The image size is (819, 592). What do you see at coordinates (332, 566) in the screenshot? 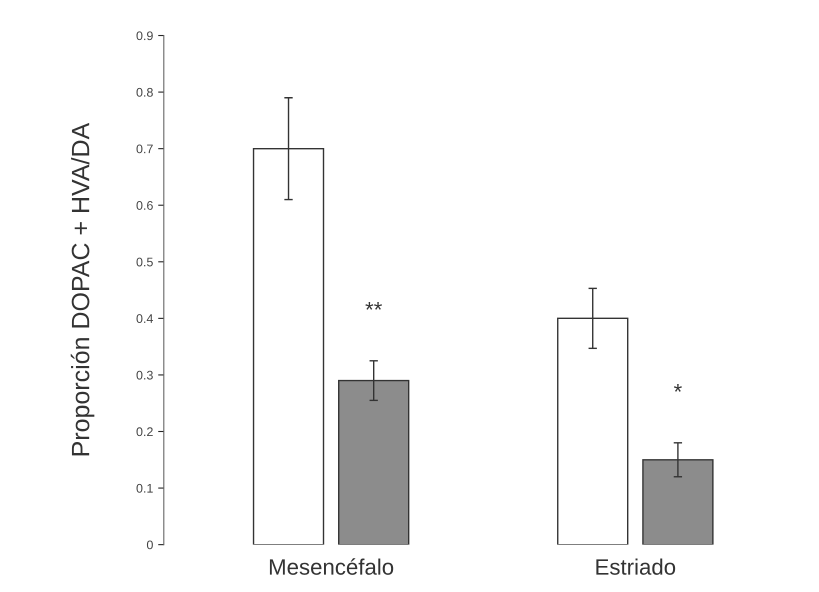
I see `x-tick-label: Mesencéfalo` at bounding box center [332, 566].